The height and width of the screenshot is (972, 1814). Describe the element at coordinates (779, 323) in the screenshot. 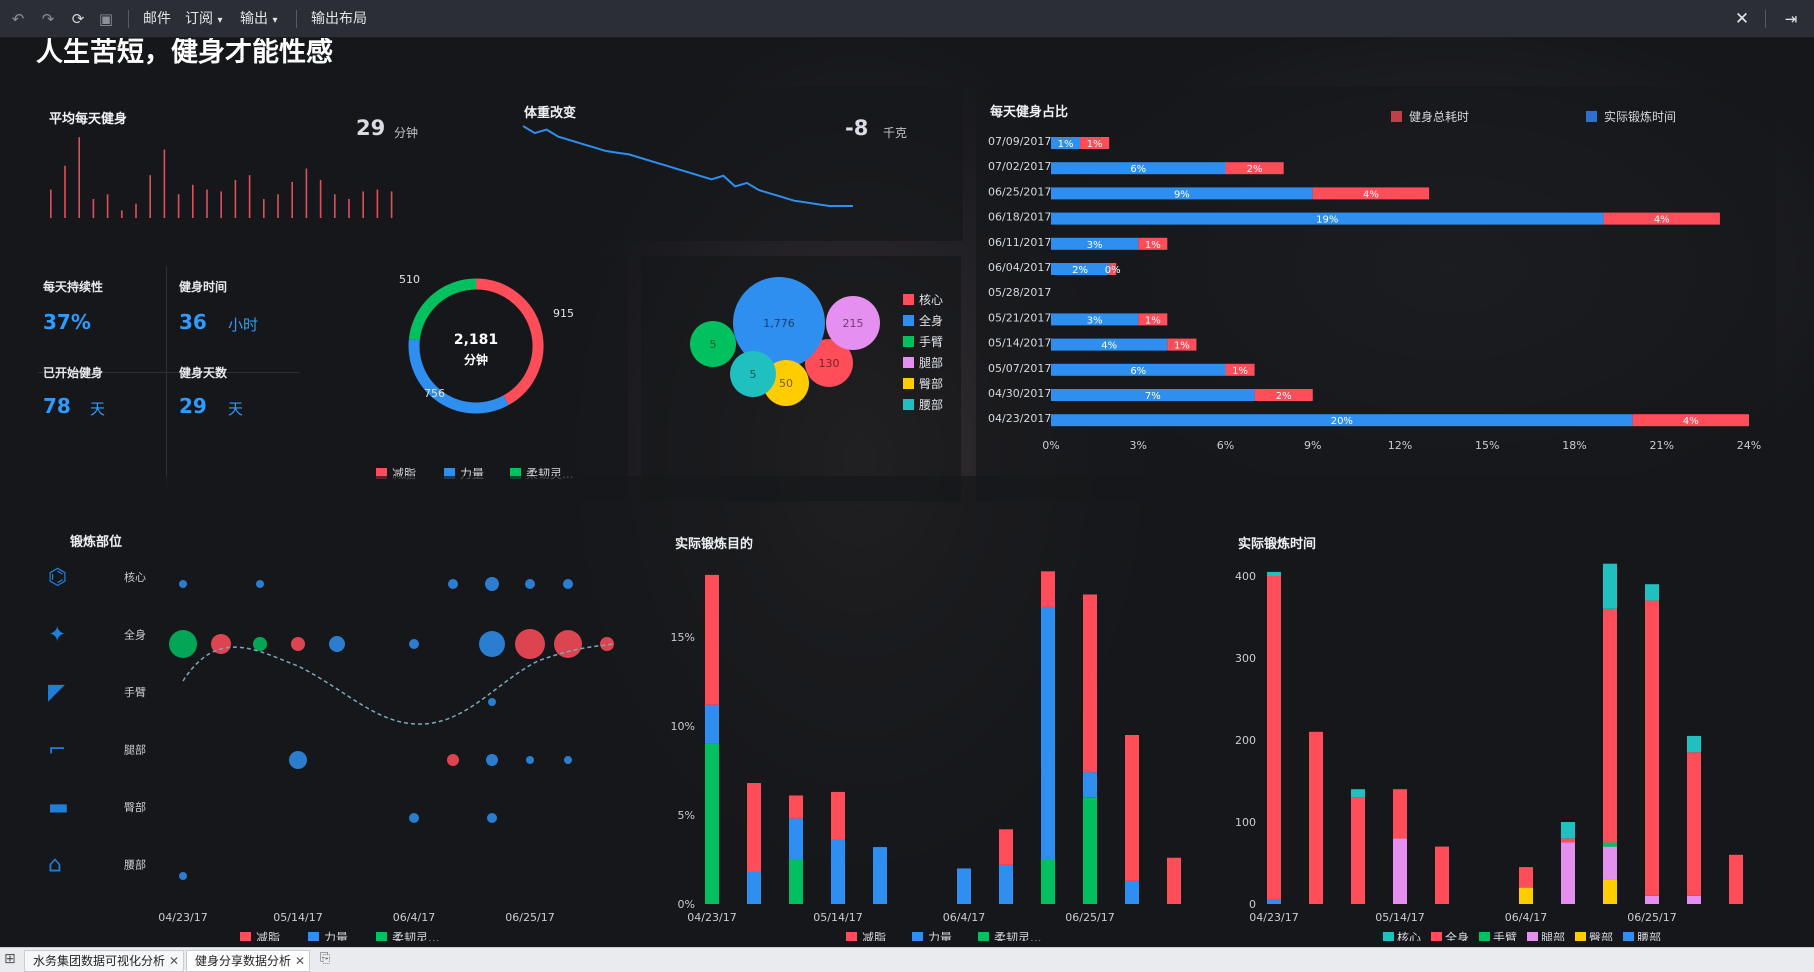

I see `bubble-label: 1,776` at that location.